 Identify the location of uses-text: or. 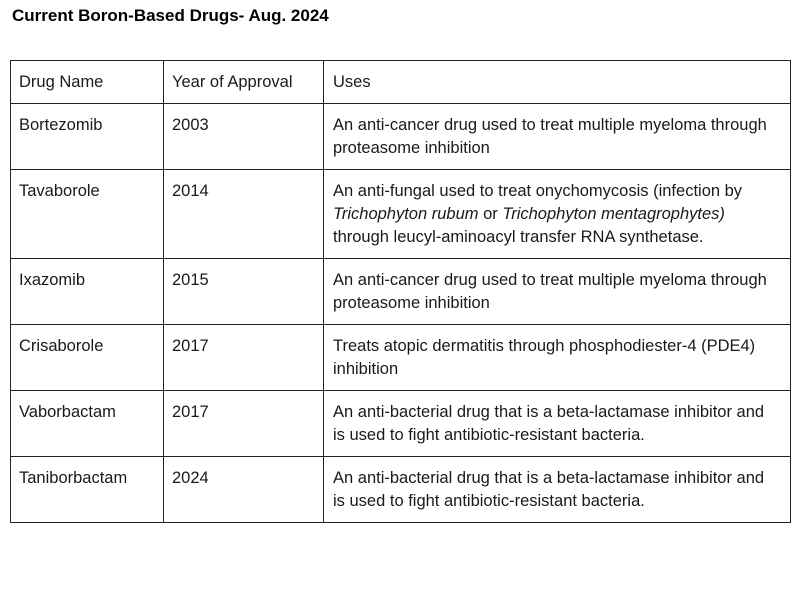
(490, 214).